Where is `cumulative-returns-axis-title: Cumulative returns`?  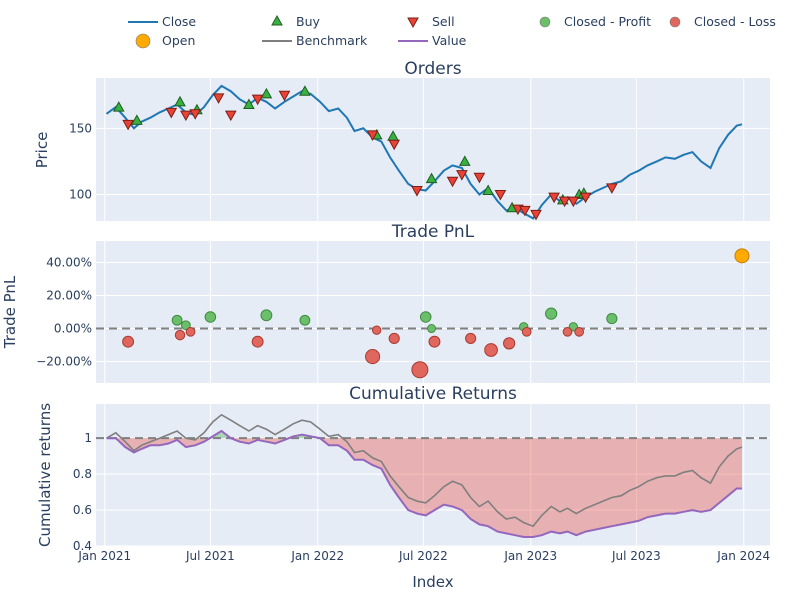
cumulative-returns-axis-title: Cumulative returns is located at coordinates (45, 475).